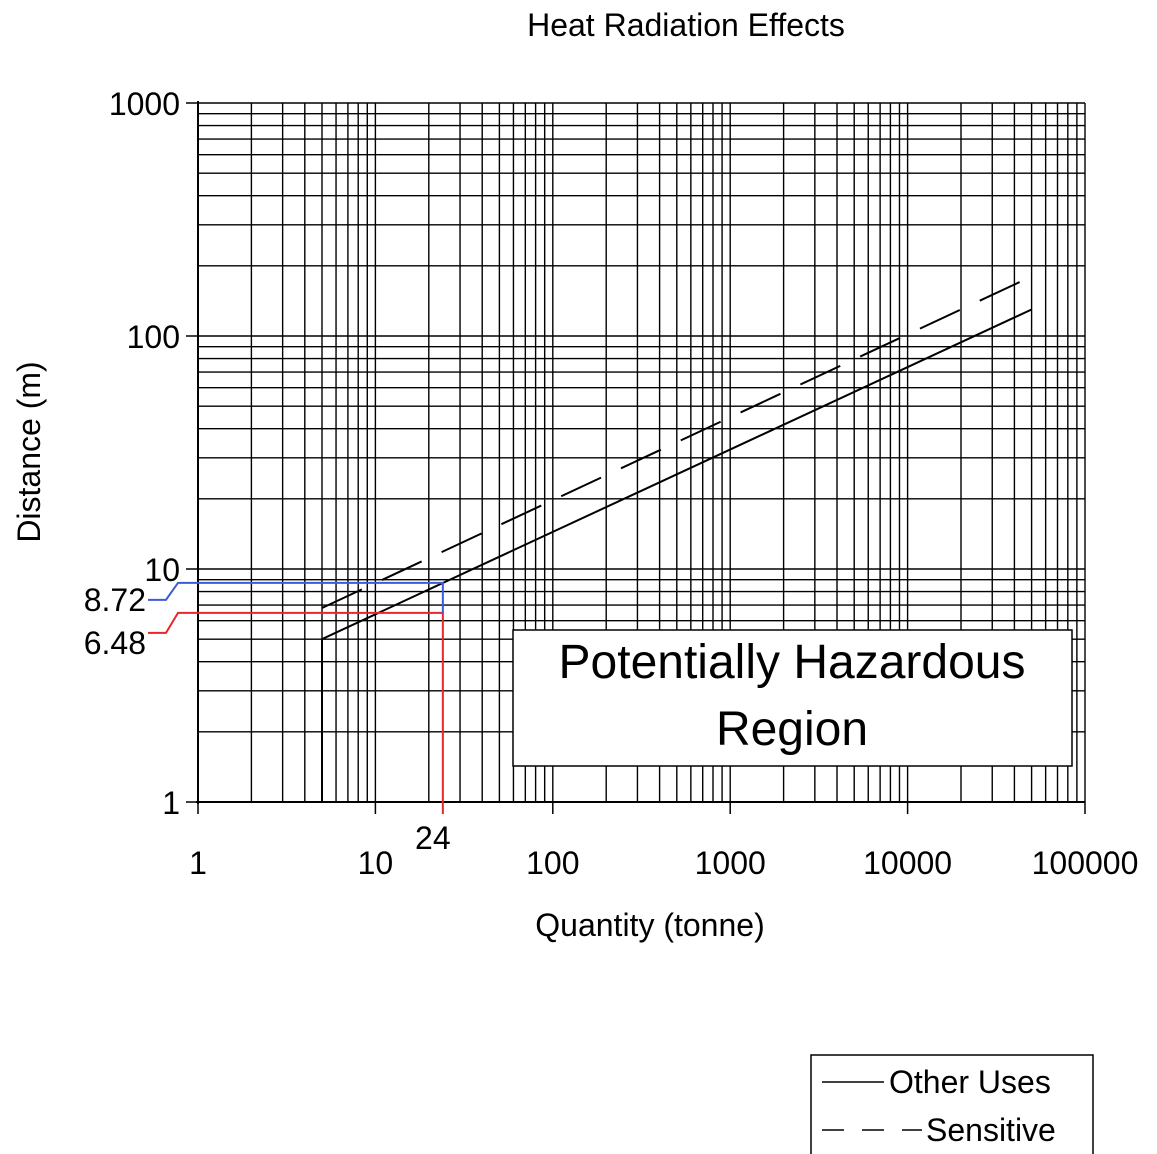 The height and width of the screenshot is (1154, 1157). What do you see at coordinates (792, 662) in the screenshot?
I see `hazard-region-line1: Potentially Hazardous` at bounding box center [792, 662].